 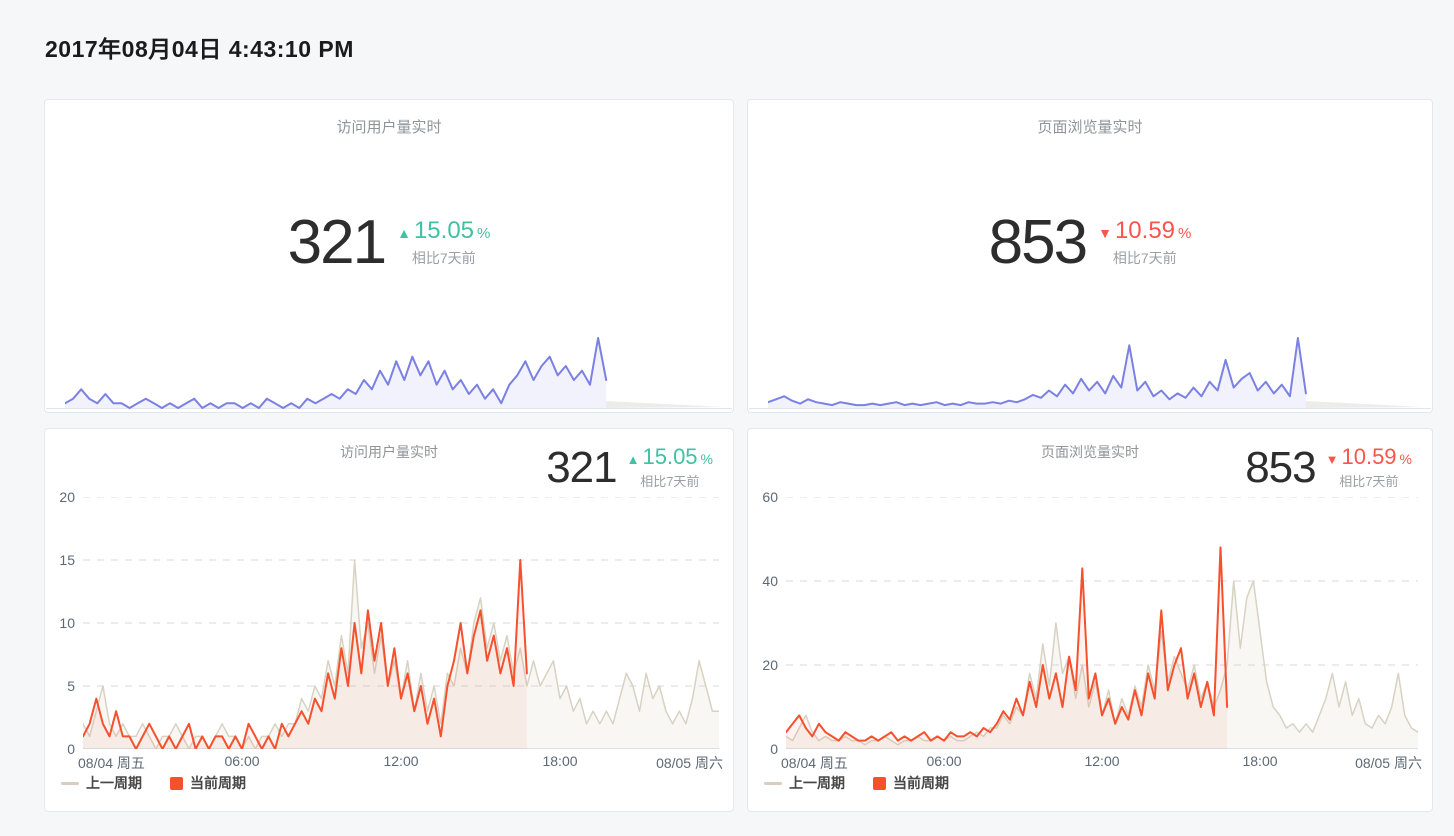 I want to click on y-axis-tick: 40, so click(x=770, y=581).